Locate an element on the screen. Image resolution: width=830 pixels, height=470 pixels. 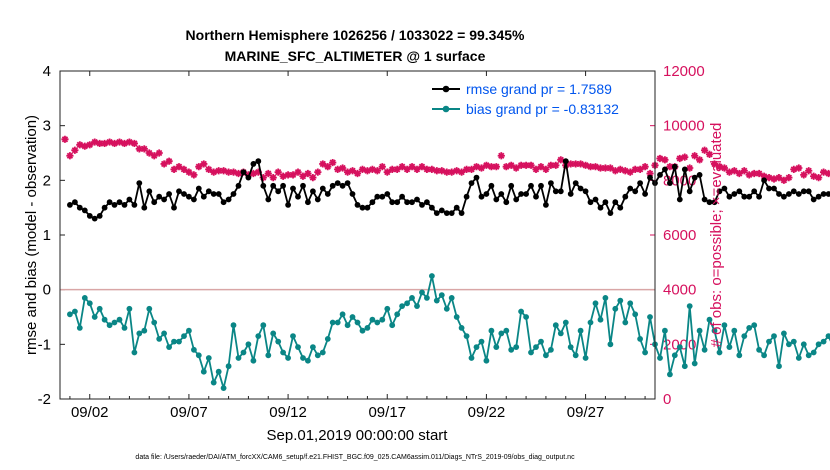
y-tick-label-left: 0 is located at coordinates (47, 290).